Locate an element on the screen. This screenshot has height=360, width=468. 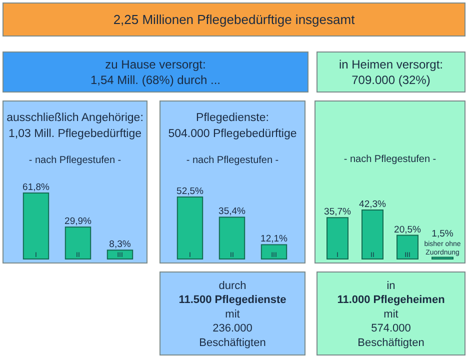
data-label: 35,4% is located at coordinates (232, 212).